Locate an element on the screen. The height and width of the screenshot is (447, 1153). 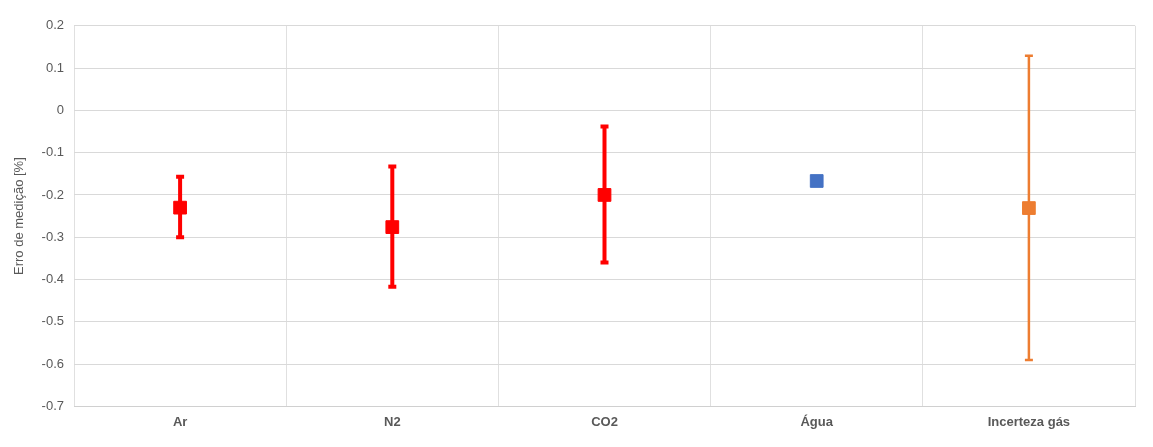
y-tick-label: -0.4 is located at coordinates (52, 279).